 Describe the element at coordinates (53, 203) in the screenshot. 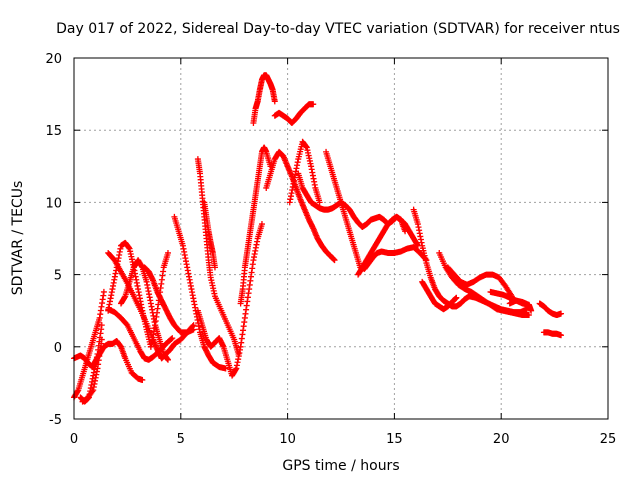

I see `y-tick-label: 10` at that location.